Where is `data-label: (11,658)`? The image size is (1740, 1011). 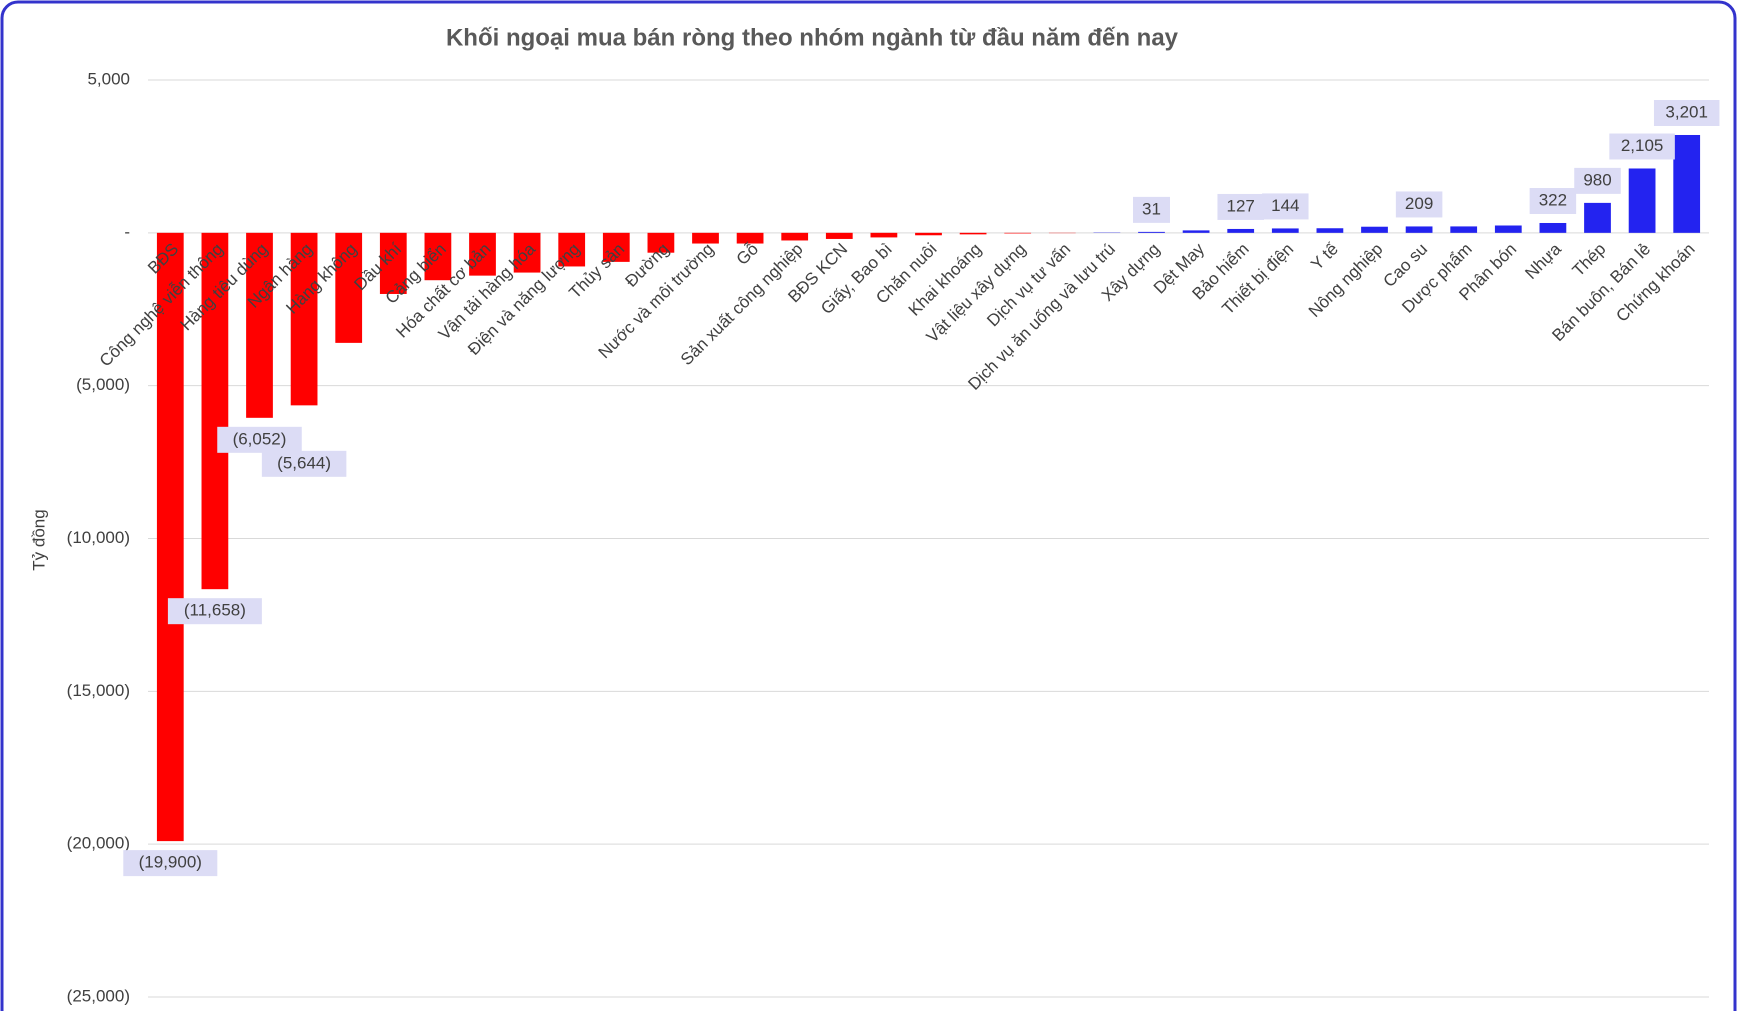 data-label: (11,658) is located at coordinates (215, 610).